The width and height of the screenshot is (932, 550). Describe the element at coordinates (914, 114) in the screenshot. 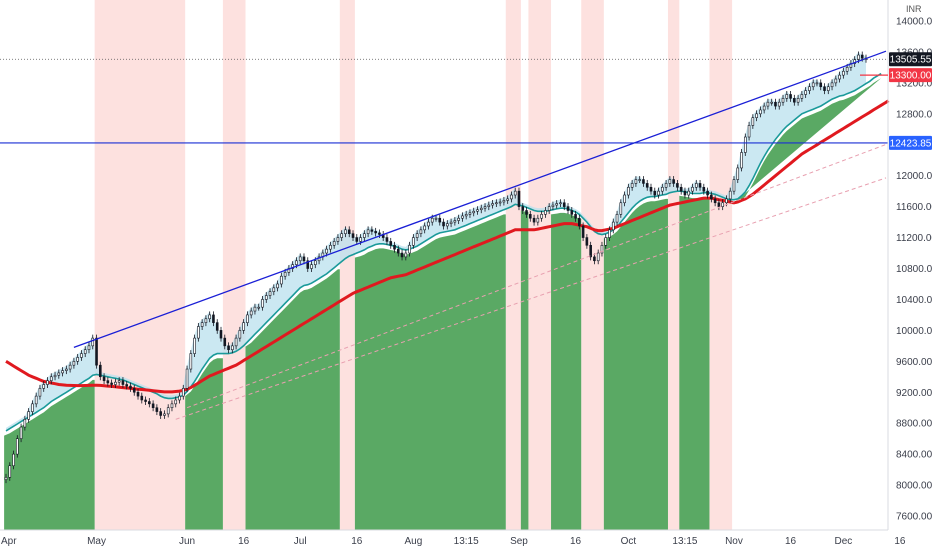

I see `y-tick-label: 12800.00` at that location.